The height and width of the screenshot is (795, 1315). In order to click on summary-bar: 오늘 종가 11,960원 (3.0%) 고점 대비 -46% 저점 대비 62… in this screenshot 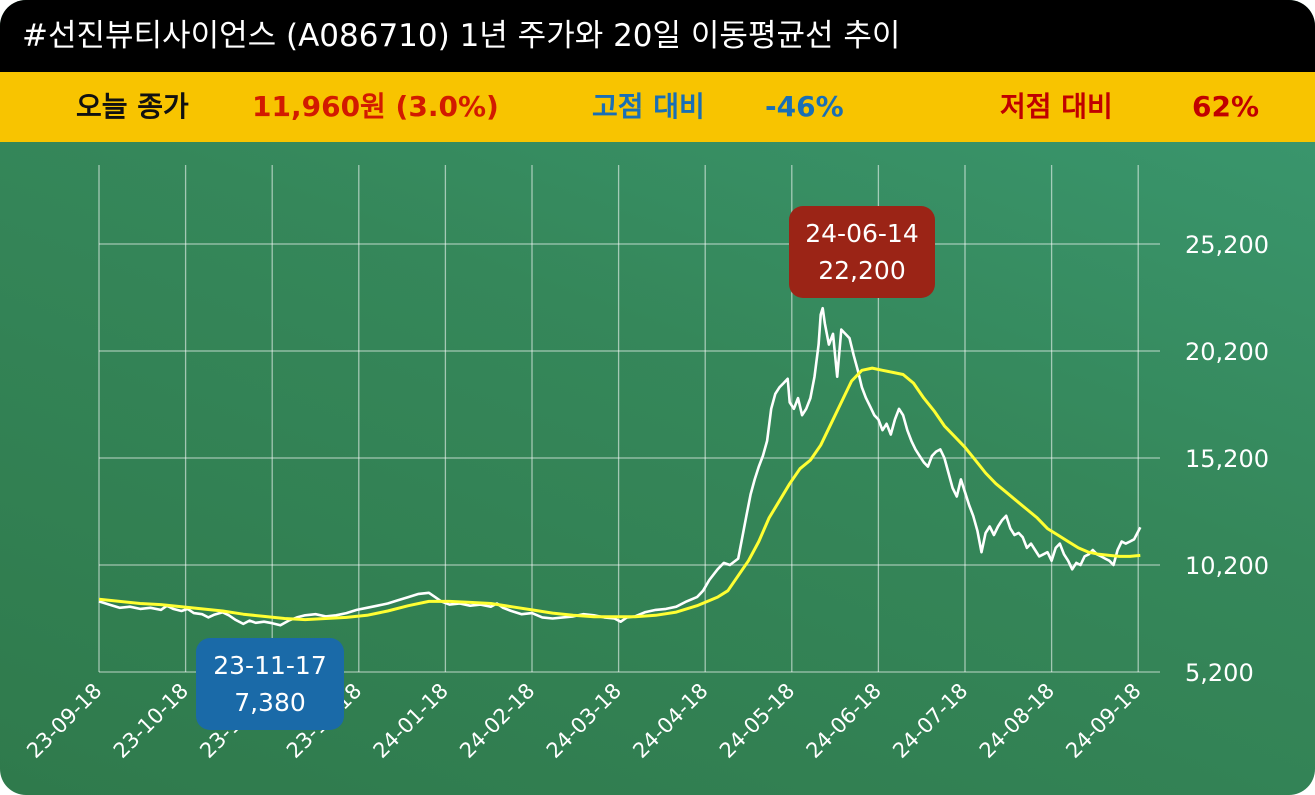, I will do `click(657, 107)`.